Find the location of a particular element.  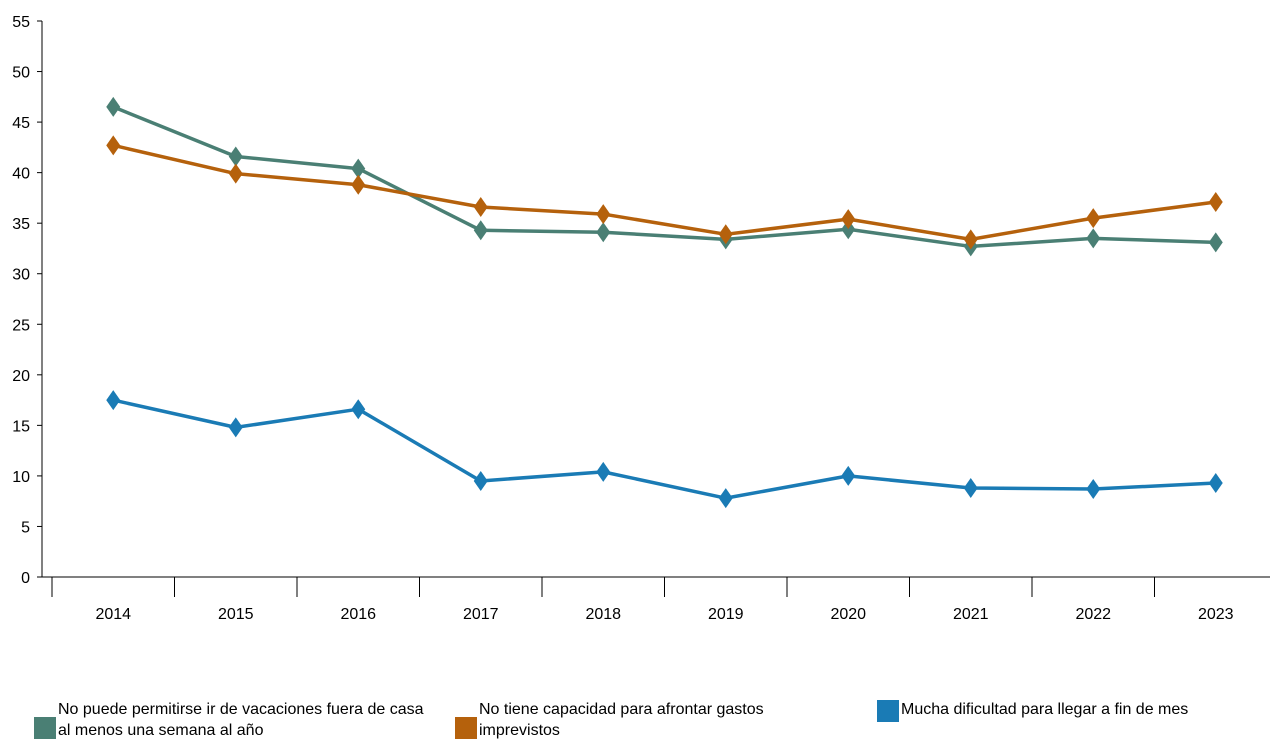

y-tick-label: 50 is located at coordinates (21, 73).